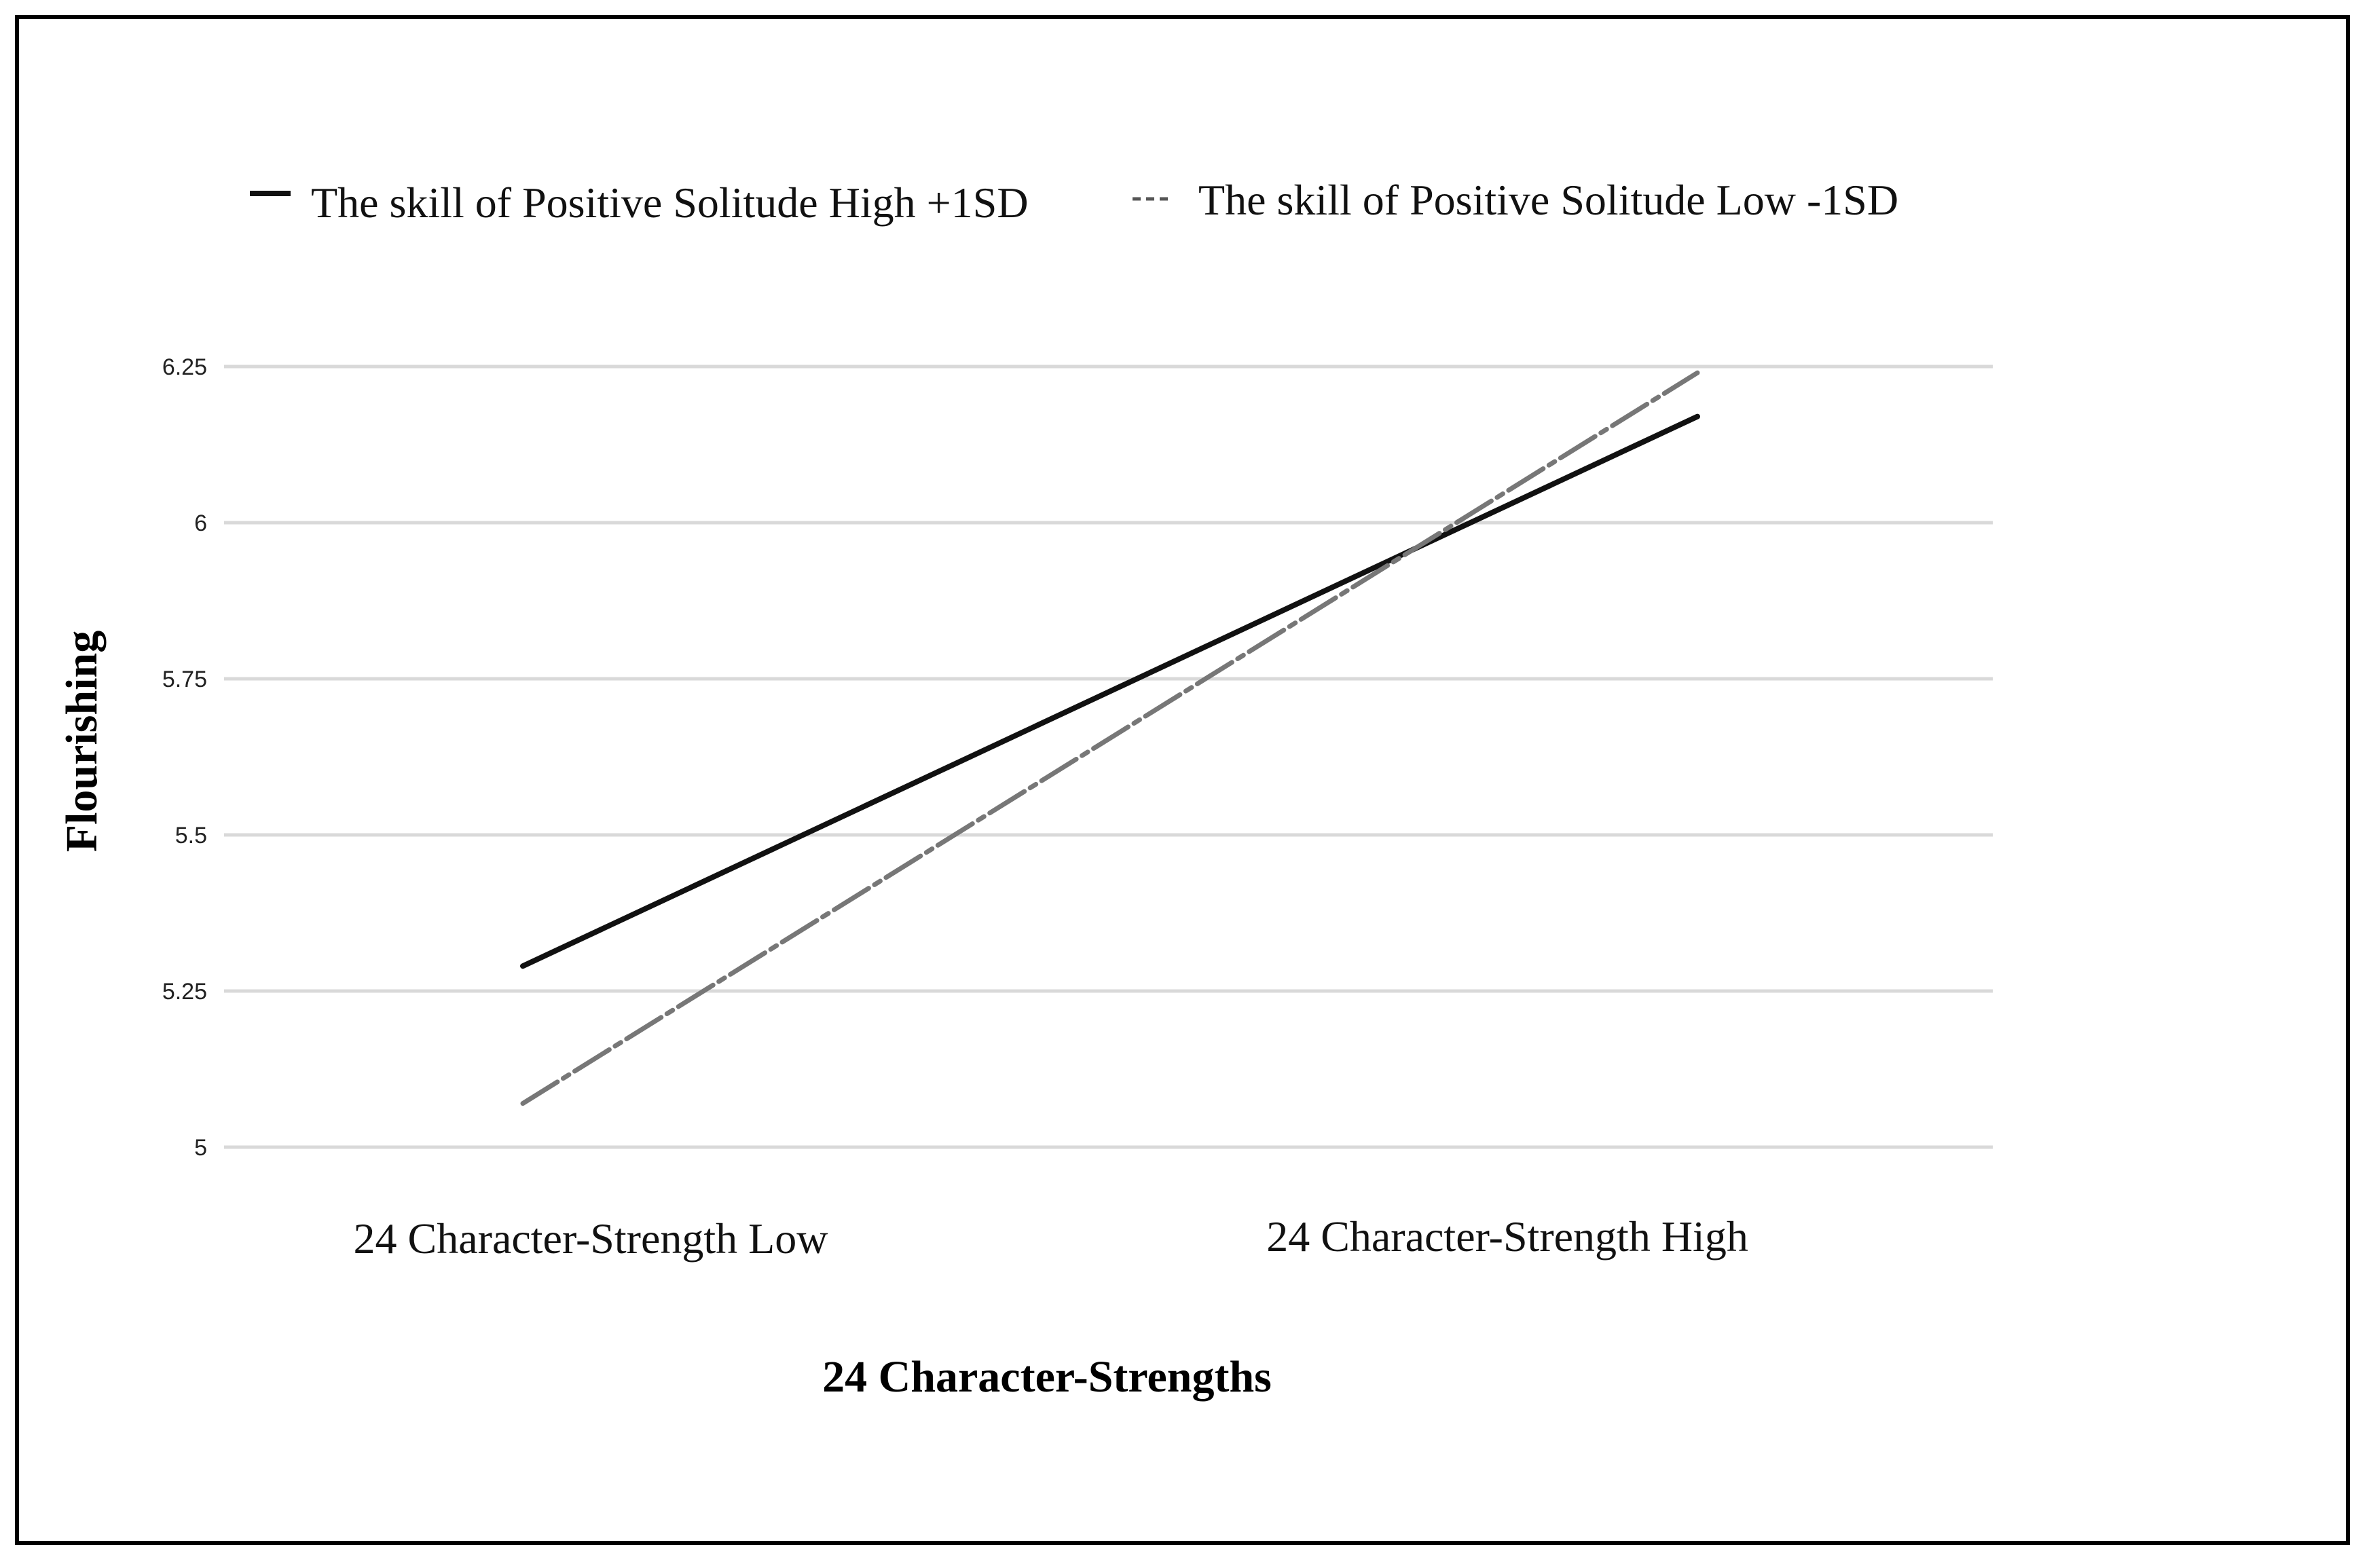  What do you see at coordinates (670, 203) in the screenshot?
I see `legend-label-high: The skill of Positive Solitude High +1SD` at bounding box center [670, 203].